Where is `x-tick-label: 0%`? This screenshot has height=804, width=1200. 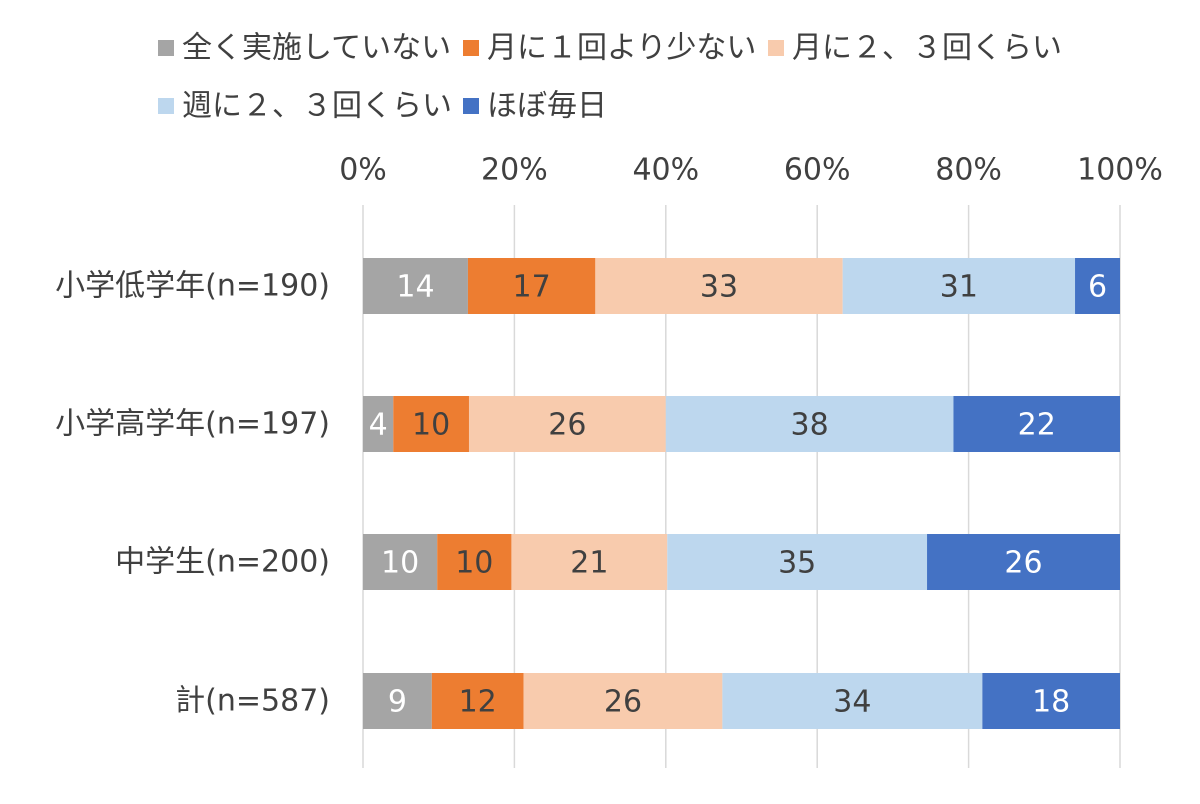
x-tick-label: 0% is located at coordinates (363, 170).